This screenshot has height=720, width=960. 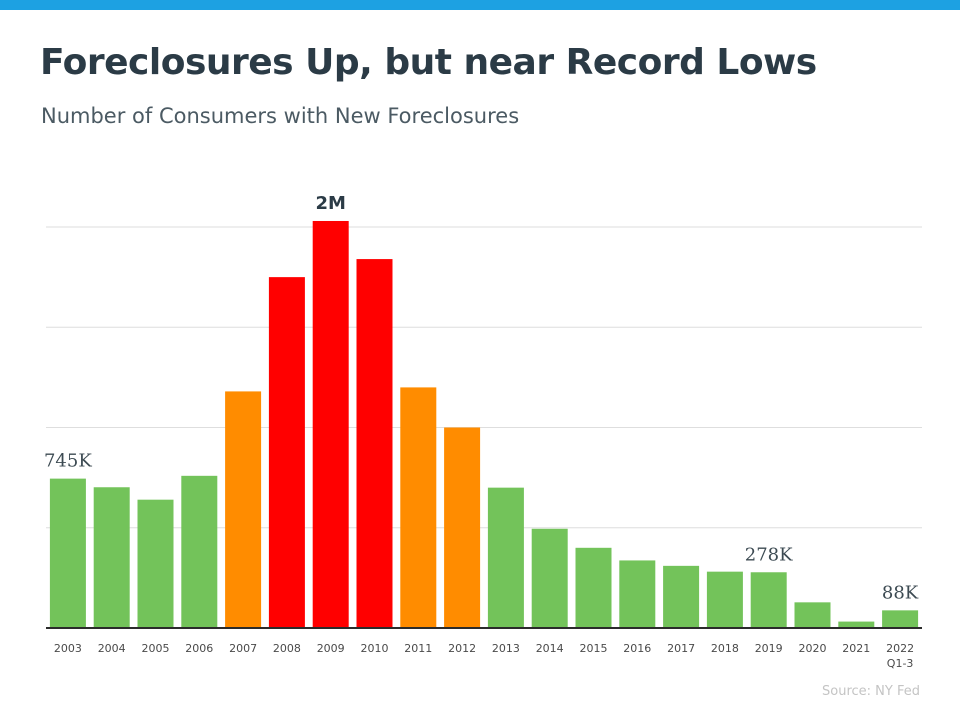 I want to click on x-tick-label-2008: 2008, so click(x=287, y=648).